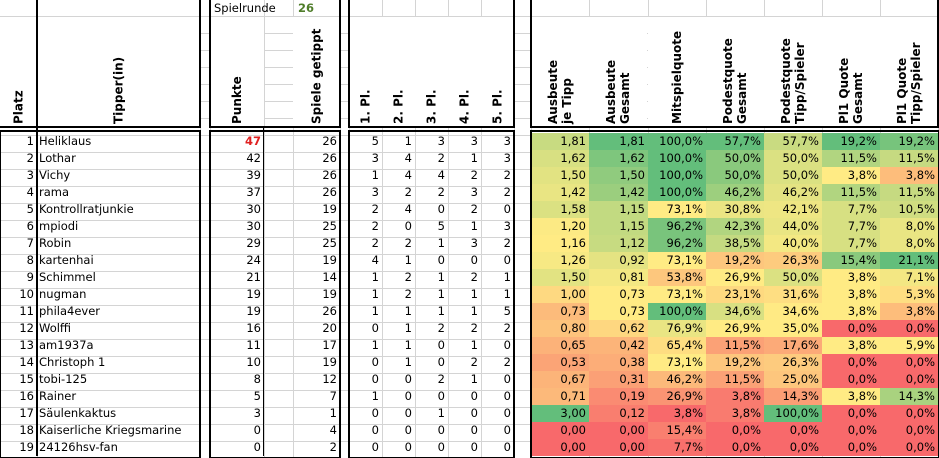 Image resolution: width=939 pixels, height=458 pixels. Describe the element at coordinates (257, 396) in the screenshot. I see `punkte-cell: 5` at that location.